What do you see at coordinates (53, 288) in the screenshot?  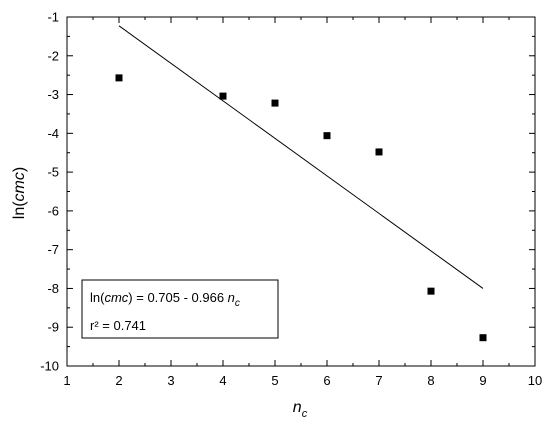 I see `y-tick-label: -8` at bounding box center [53, 288].